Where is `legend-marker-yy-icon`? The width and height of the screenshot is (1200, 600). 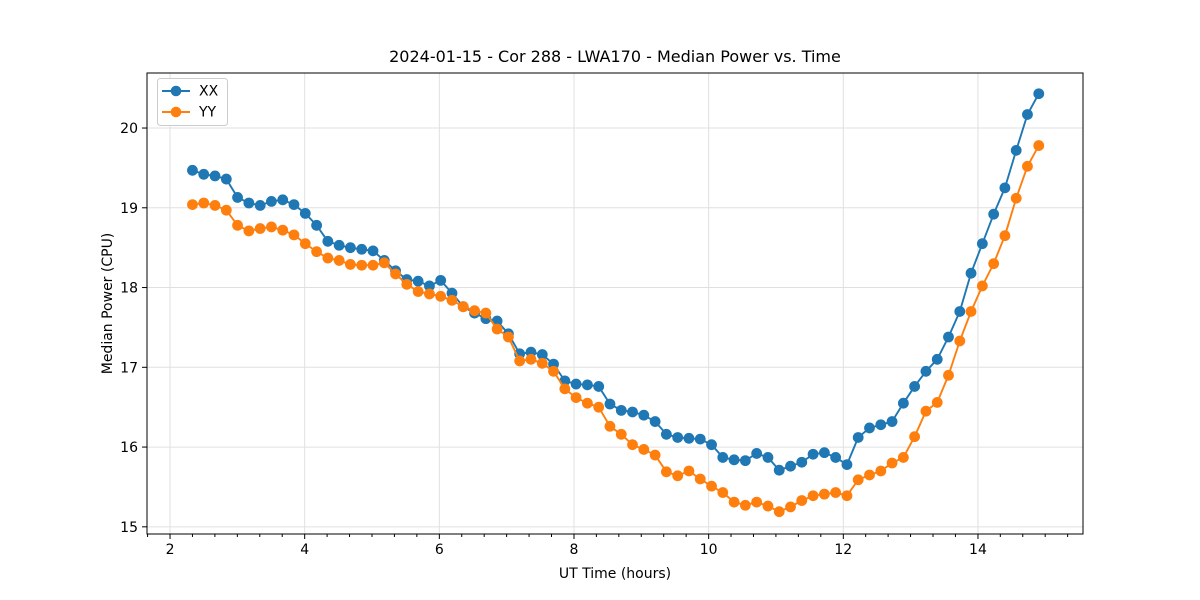
legend-marker-yy-icon is located at coordinates (176, 112).